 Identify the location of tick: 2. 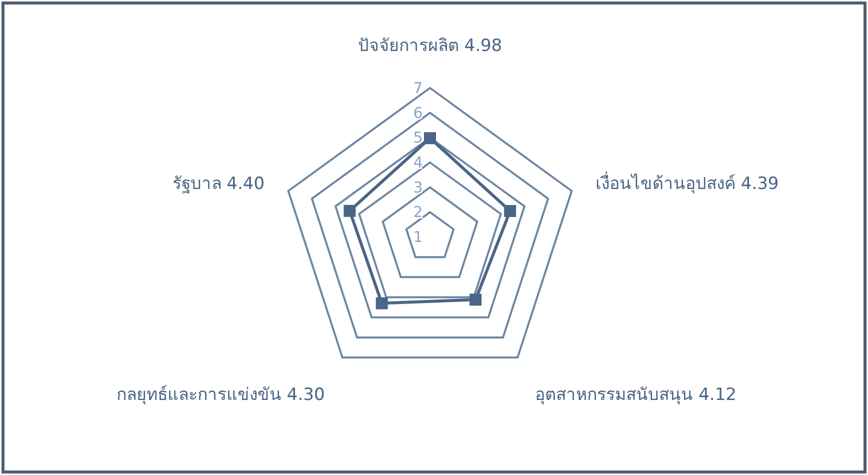
(418, 212).